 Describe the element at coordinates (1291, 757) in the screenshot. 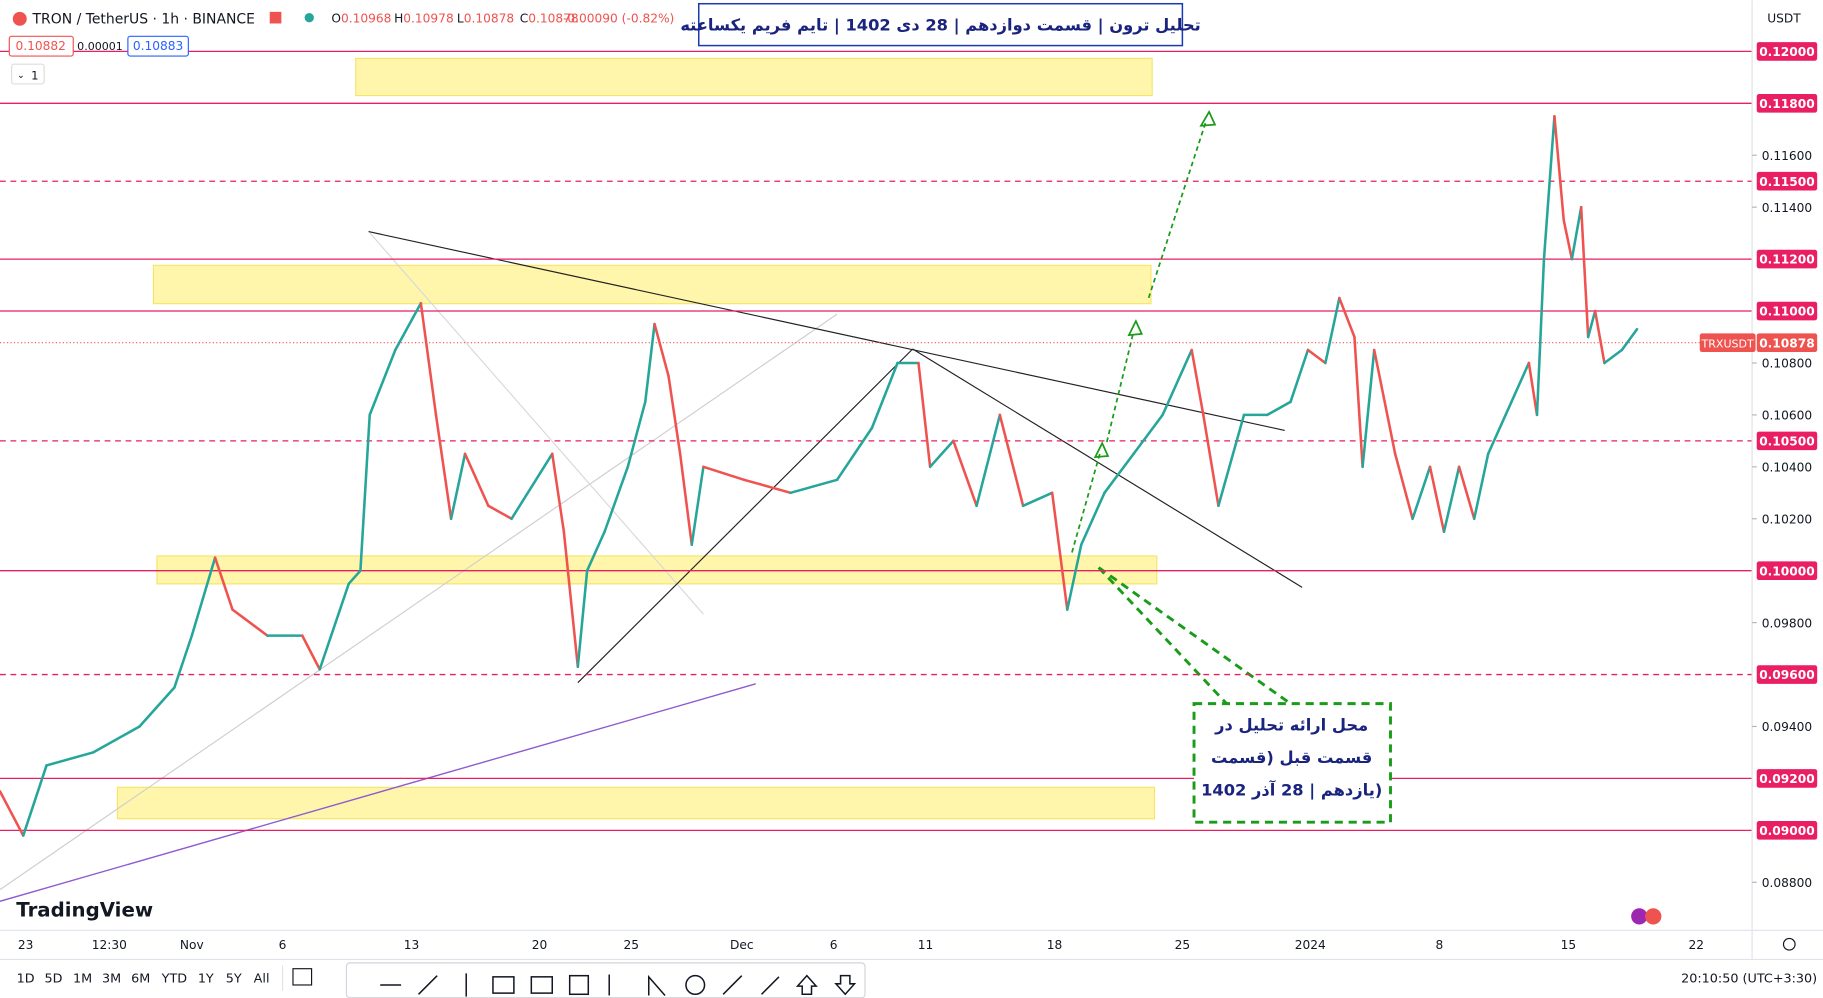

I see `annotation-line: قسمت قبل (قسمت` at that location.